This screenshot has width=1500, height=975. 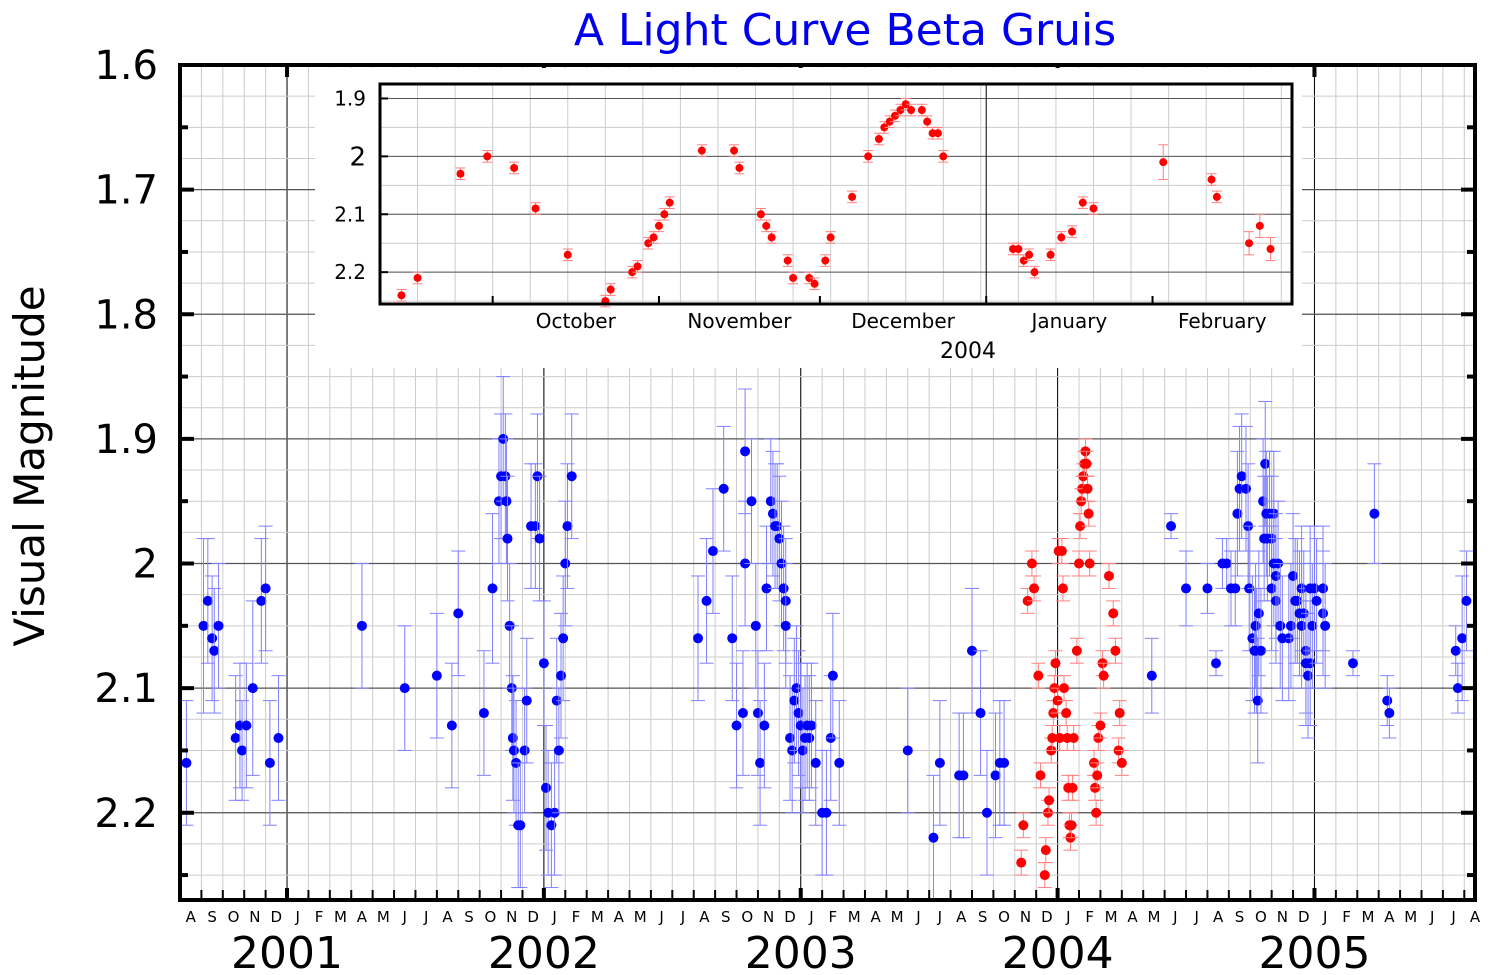 I want to click on inset-y-tick-label: 2.1, so click(x=350, y=214).